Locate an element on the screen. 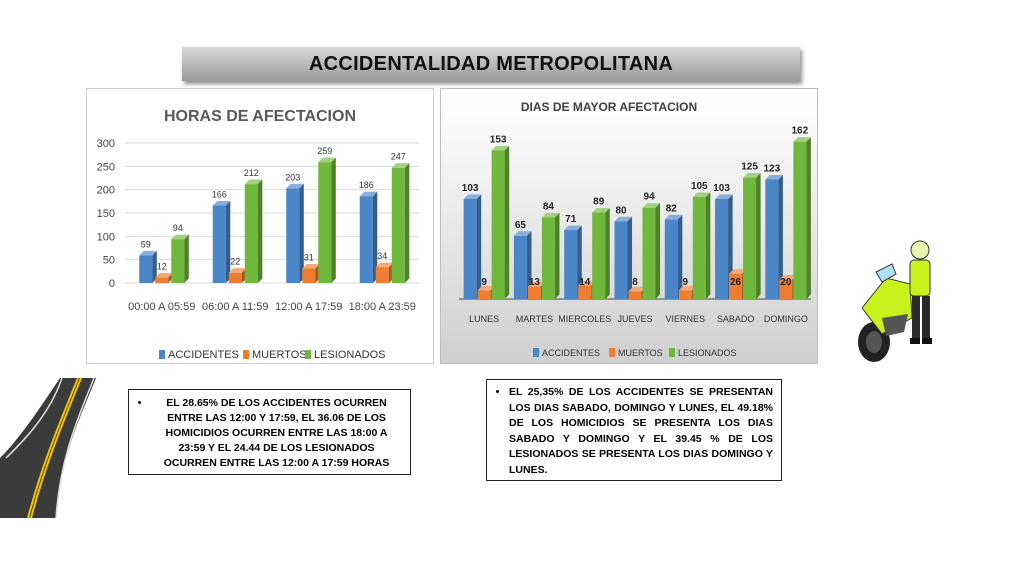  hours-bar-1-2-top is located at coordinates (253, 182).